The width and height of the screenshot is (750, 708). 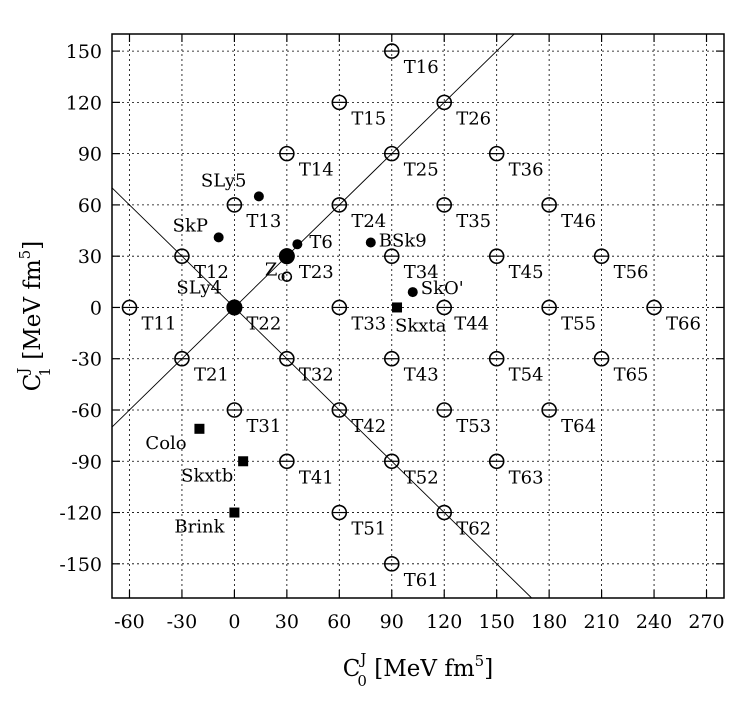 I want to click on point-label: T6, so click(x=320, y=242).